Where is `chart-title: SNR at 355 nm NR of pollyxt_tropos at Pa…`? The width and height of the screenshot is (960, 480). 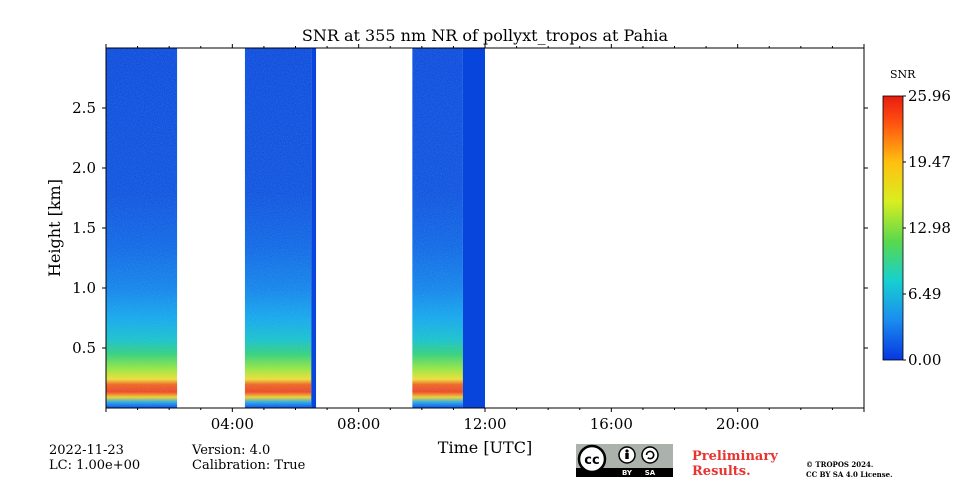 chart-title: SNR at 355 nm NR of pollyxt_tropos at Pa… is located at coordinates (485, 35).